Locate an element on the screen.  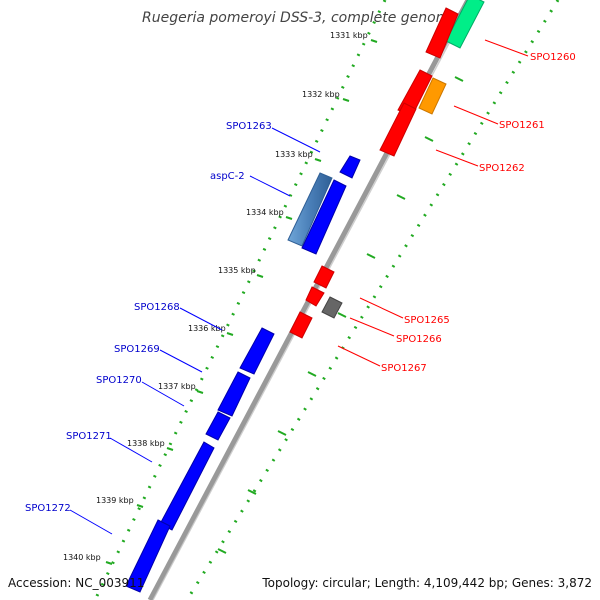
gene-arrow-spo1269 is located at coordinates (234, 394).